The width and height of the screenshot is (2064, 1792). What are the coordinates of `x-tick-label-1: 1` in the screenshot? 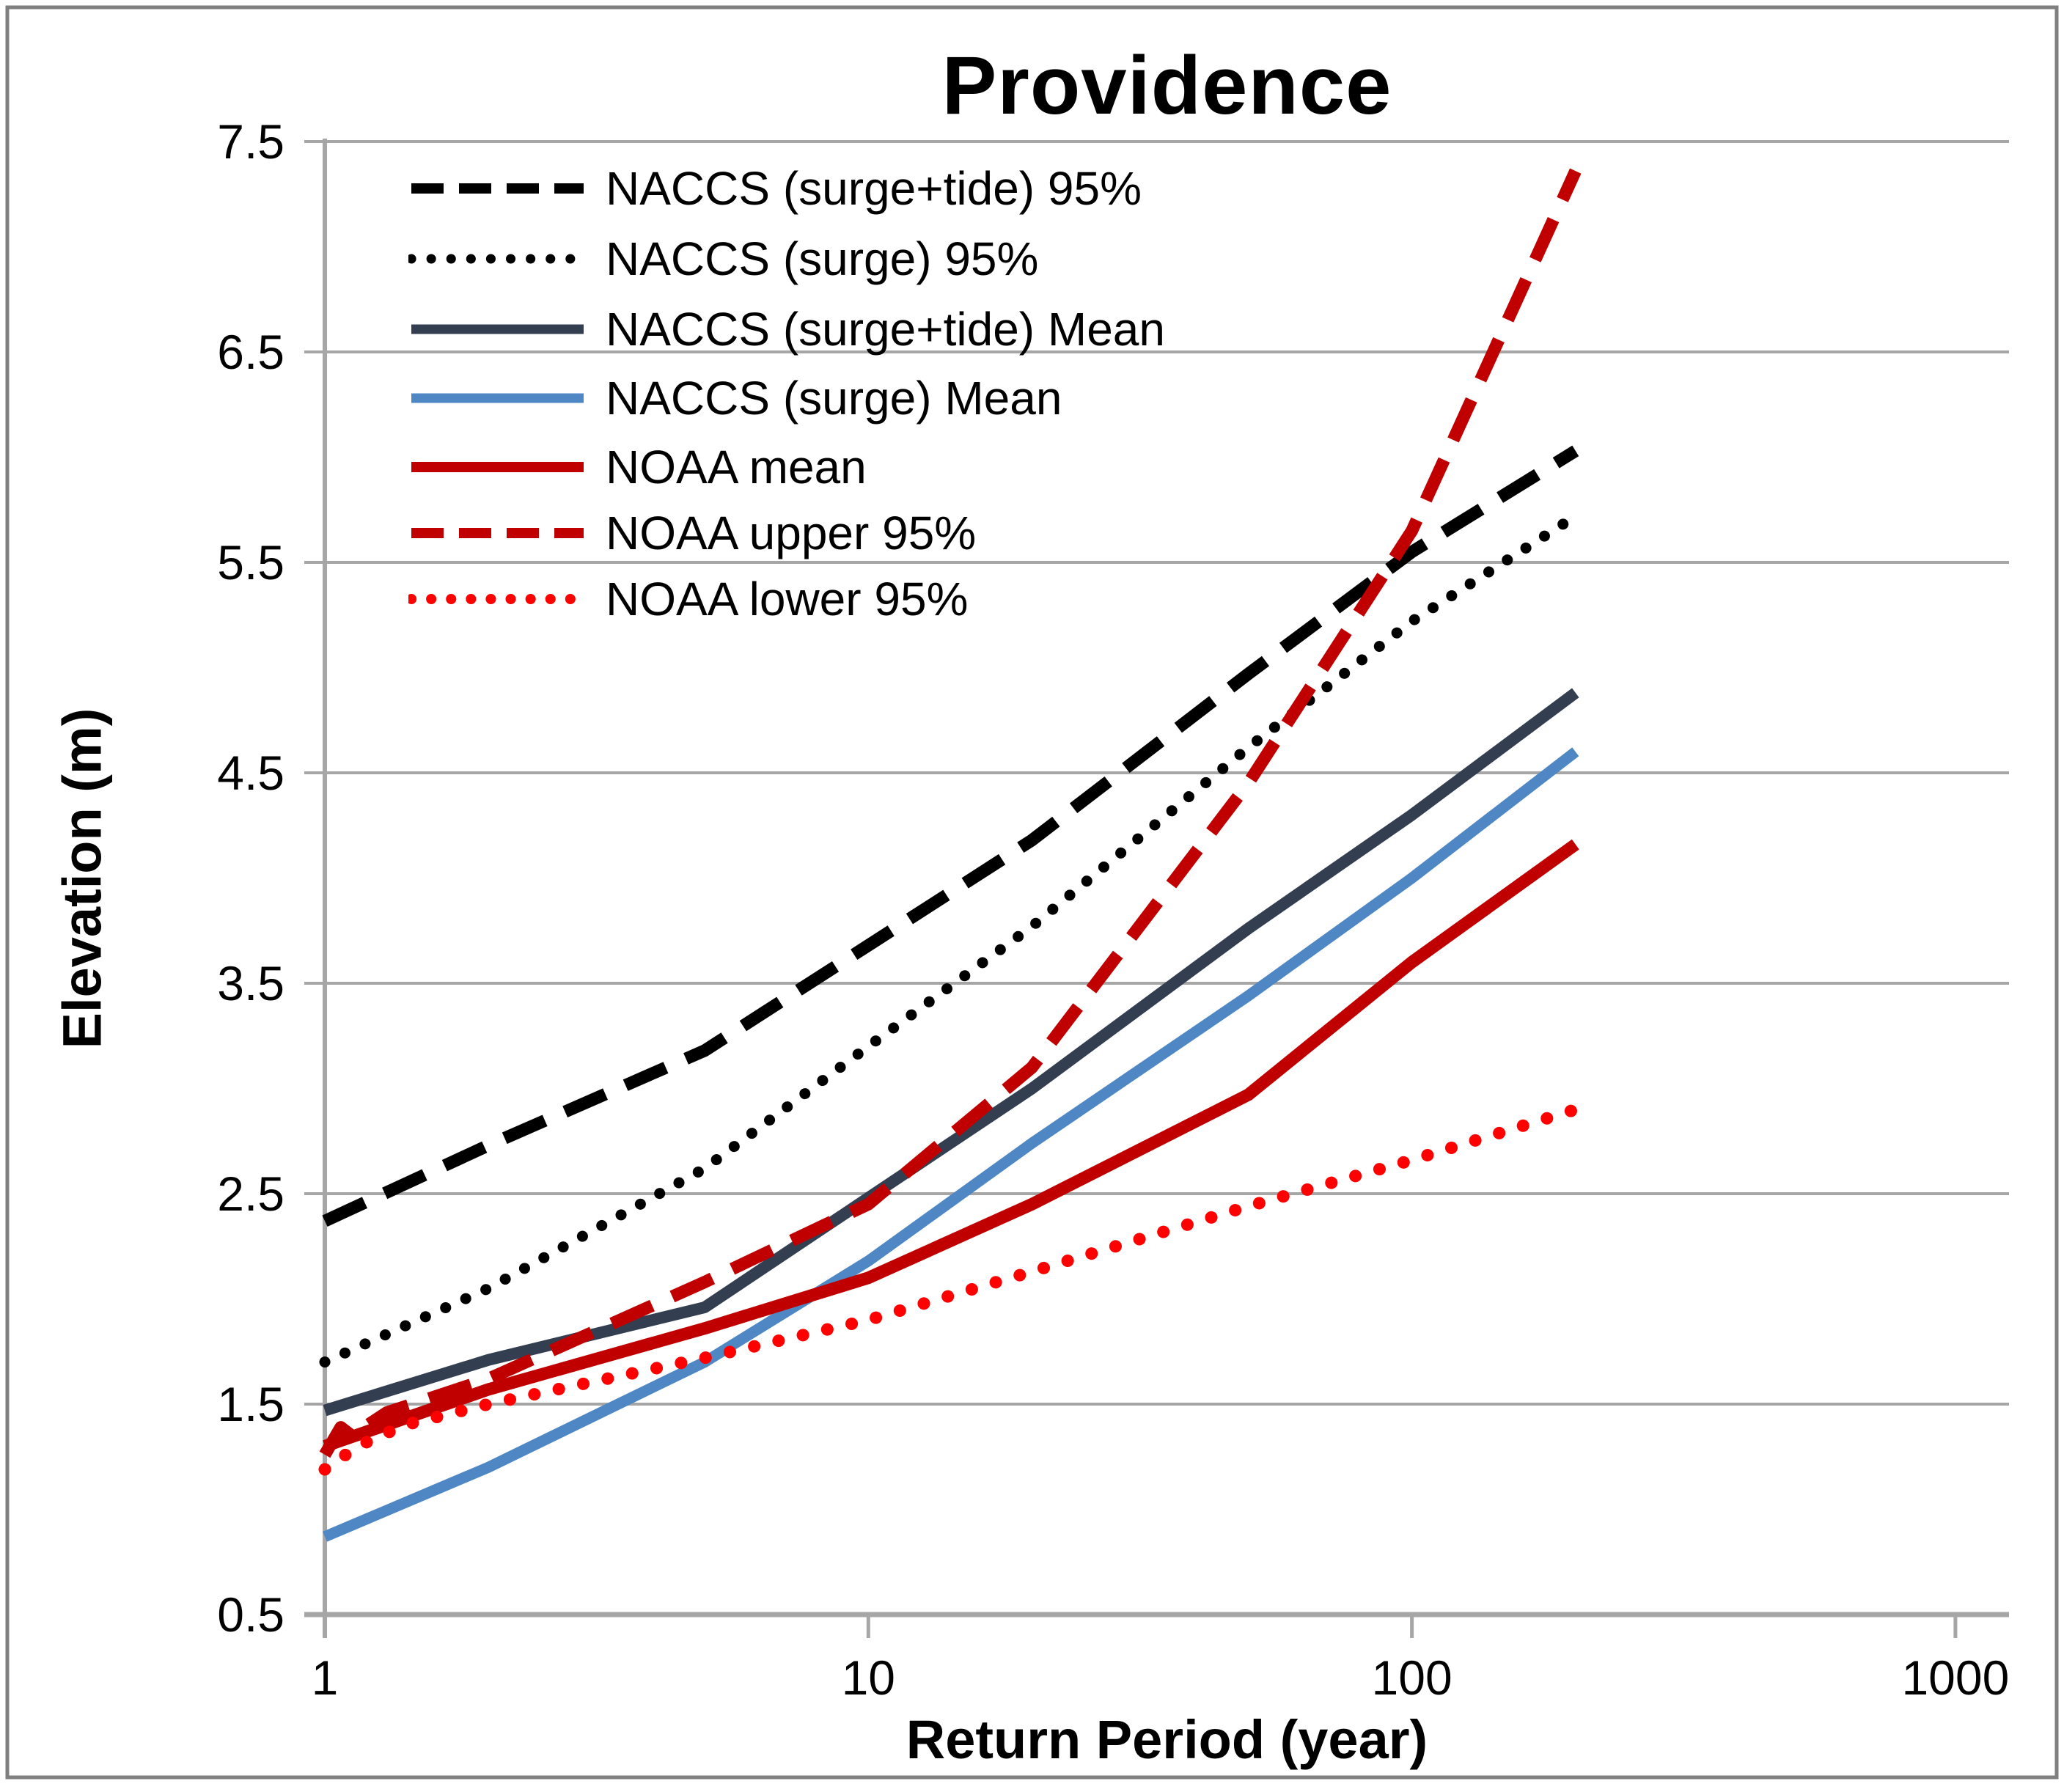 It's located at (325, 1677).